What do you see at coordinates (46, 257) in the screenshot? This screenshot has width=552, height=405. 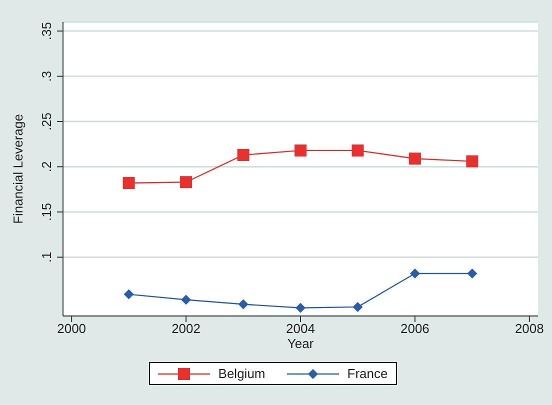 I see `y-tick-label: .1` at bounding box center [46, 257].